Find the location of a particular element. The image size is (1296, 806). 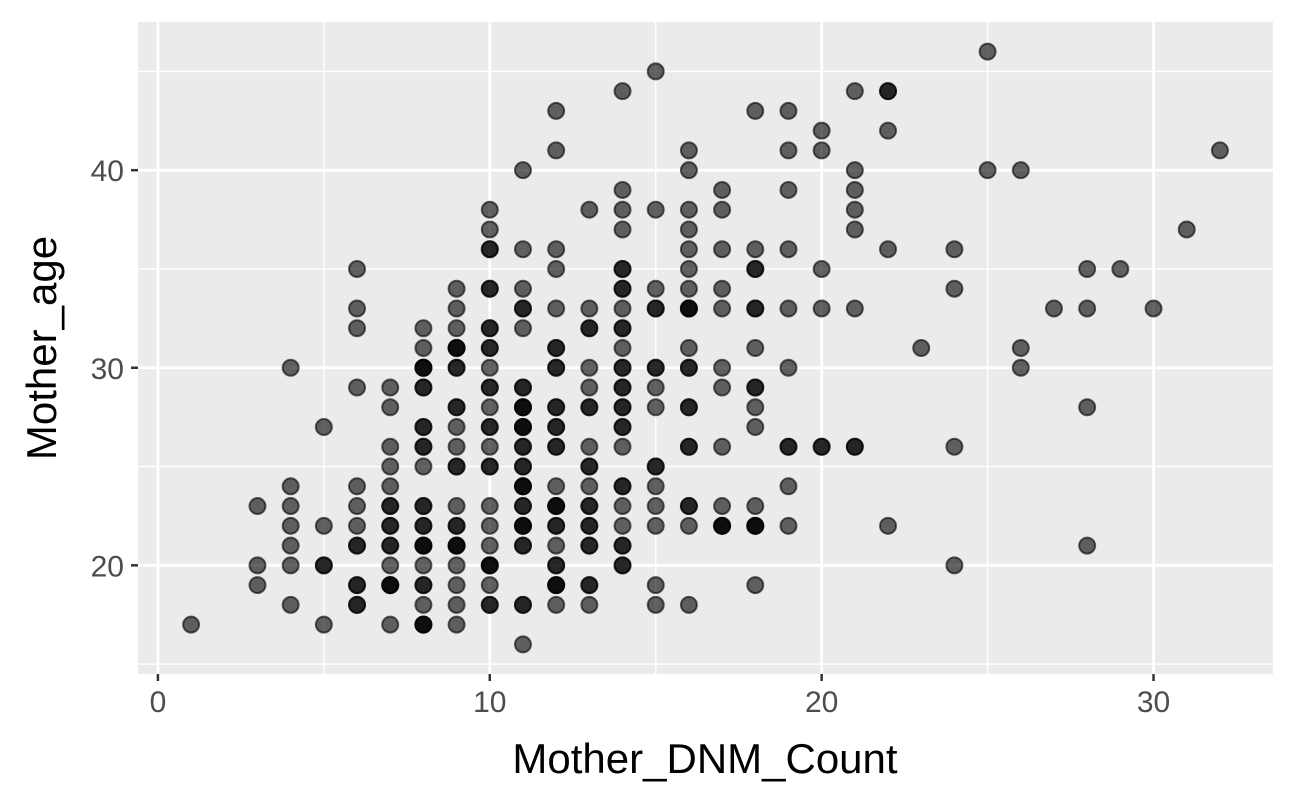

x-axis-title: Mother_DNM_Count is located at coordinates (704, 758).